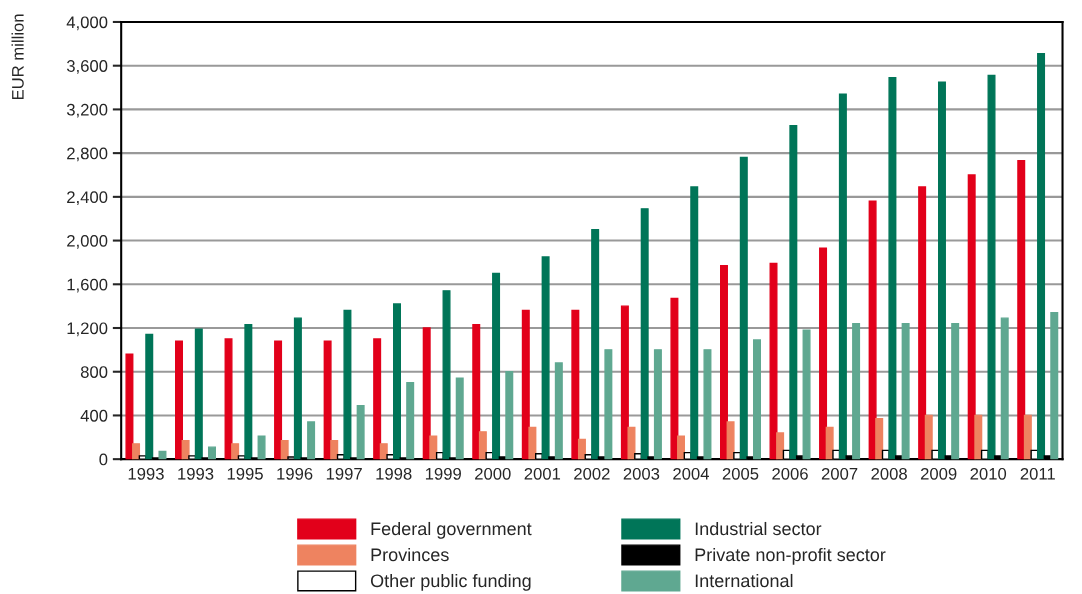 The height and width of the screenshot is (594, 1082). What do you see at coordinates (450, 582) in the screenshot?
I see `legend-label: Other public funding` at bounding box center [450, 582].